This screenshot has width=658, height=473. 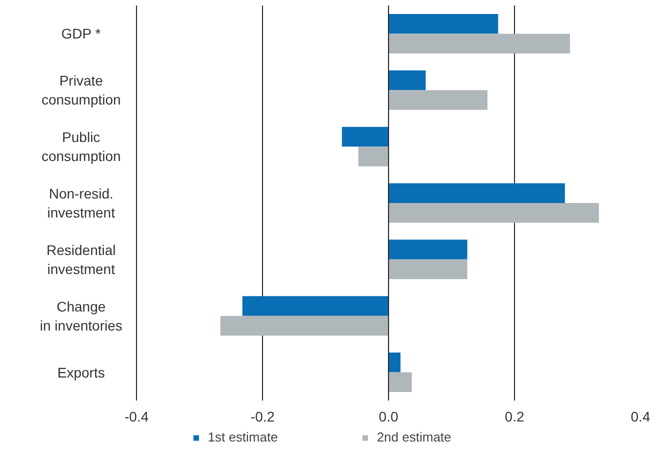 What do you see at coordinates (81, 146) in the screenshot?
I see `y-tick-label: Public consumption` at bounding box center [81, 146].